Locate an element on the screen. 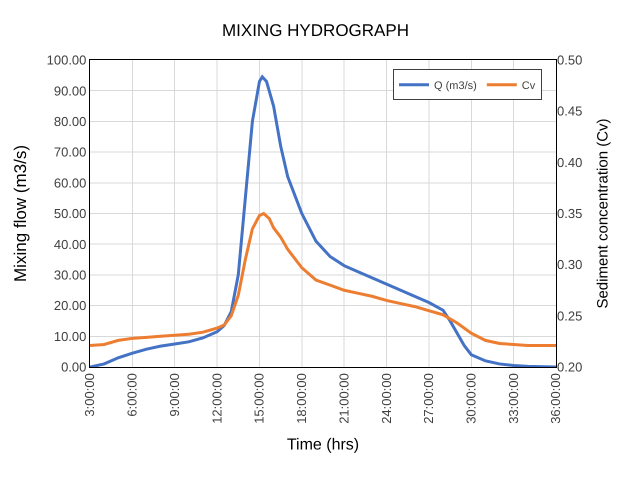 The width and height of the screenshot is (631, 482). x-tick-label: 3:00:00 is located at coordinates (90, 395).